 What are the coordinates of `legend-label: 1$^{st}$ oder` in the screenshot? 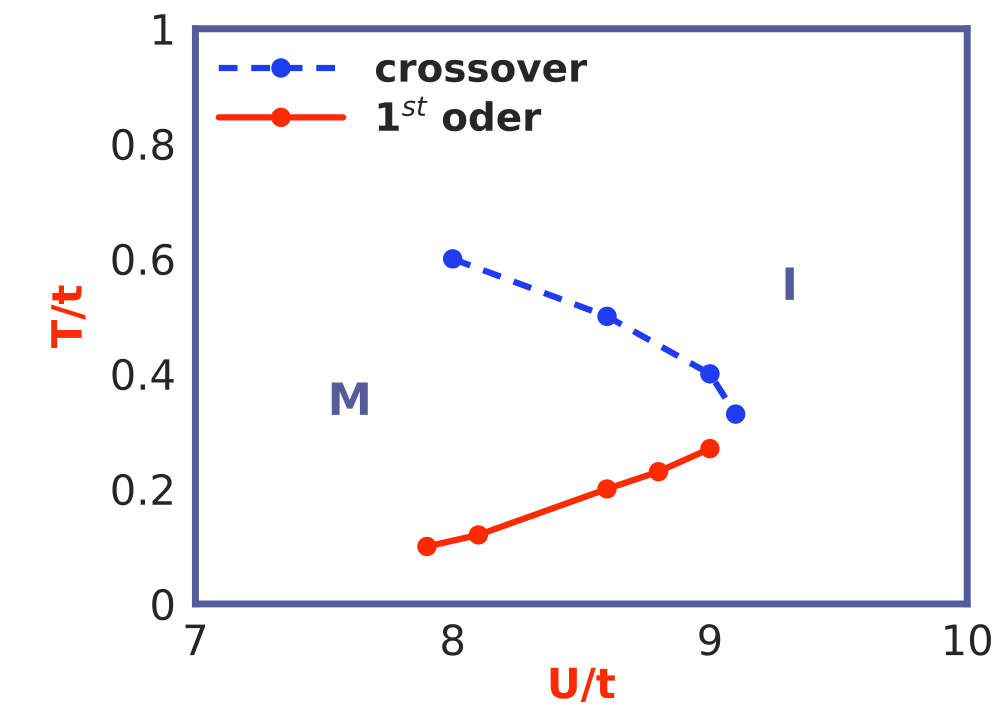 It's located at (460, 114).